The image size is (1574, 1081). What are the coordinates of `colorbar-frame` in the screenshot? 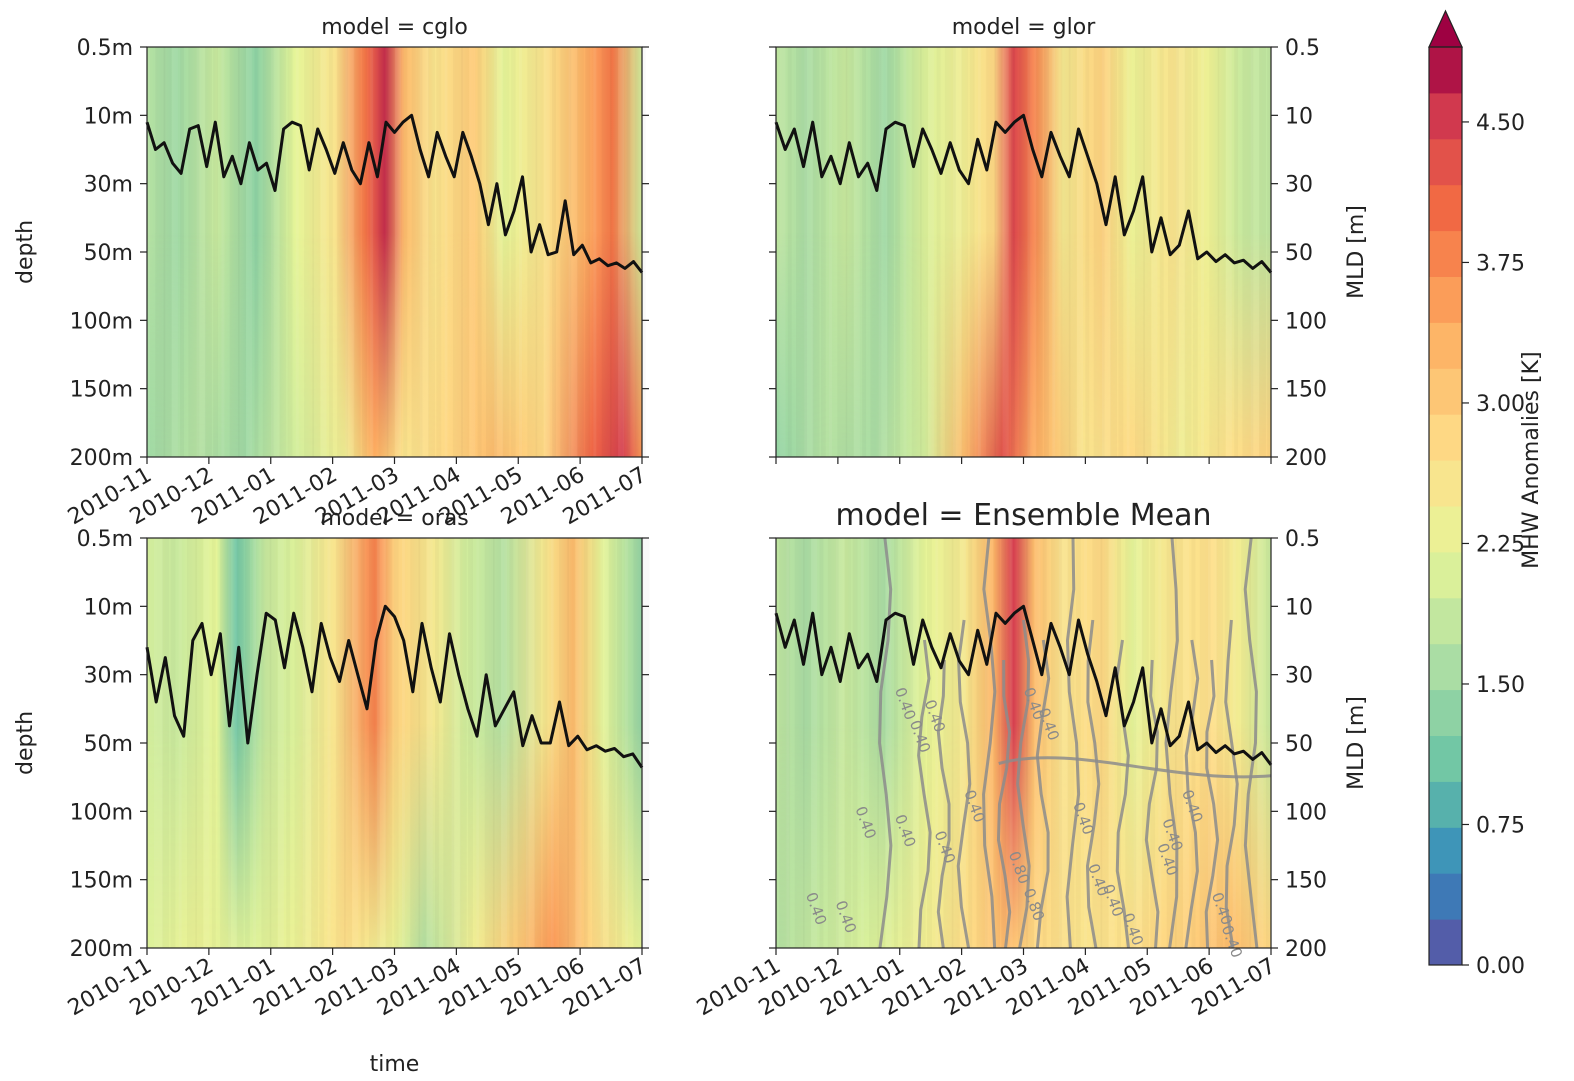 It's located at (1445, 506).